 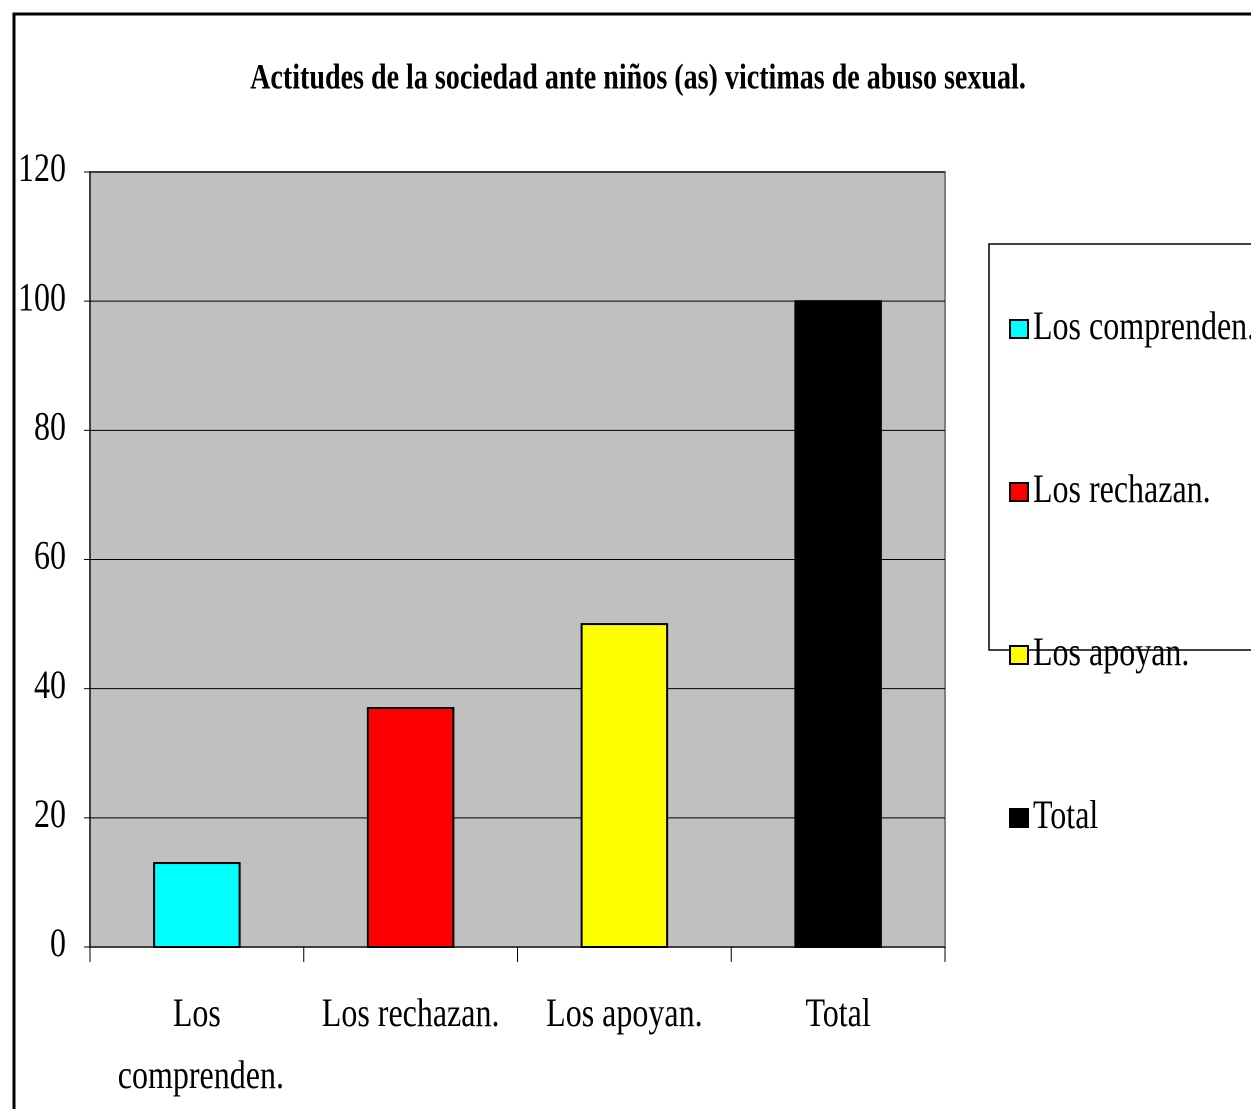 What do you see at coordinates (1119, 447) in the screenshot?
I see `legend-box` at bounding box center [1119, 447].